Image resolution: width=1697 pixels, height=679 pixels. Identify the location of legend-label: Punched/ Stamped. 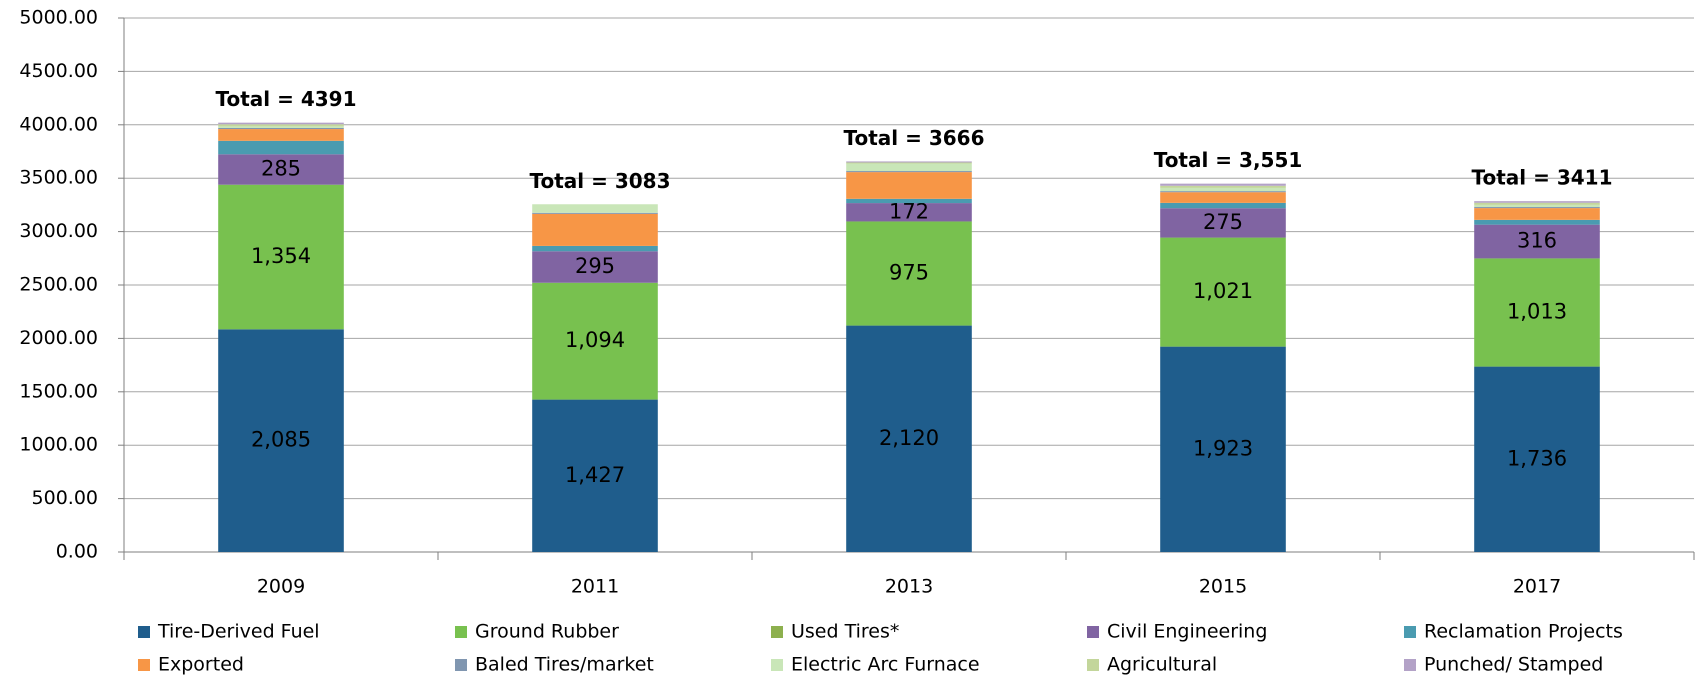
(1513, 665).